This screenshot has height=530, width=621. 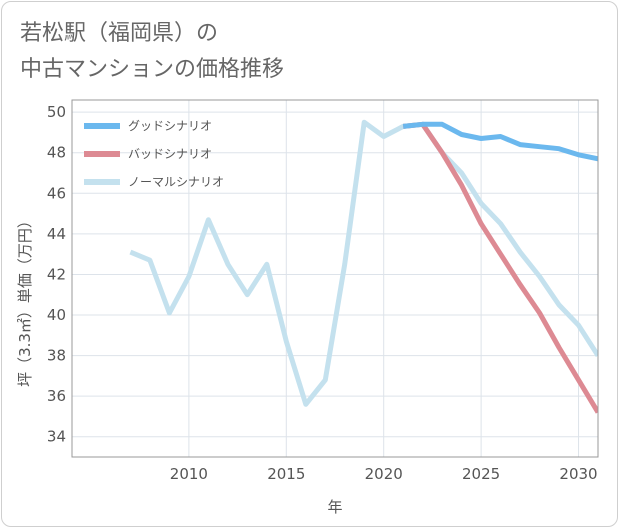 What do you see at coordinates (481, 474) in the screenshot?
I see `x-tick-label: 2025` at bounding box center [481, 474].